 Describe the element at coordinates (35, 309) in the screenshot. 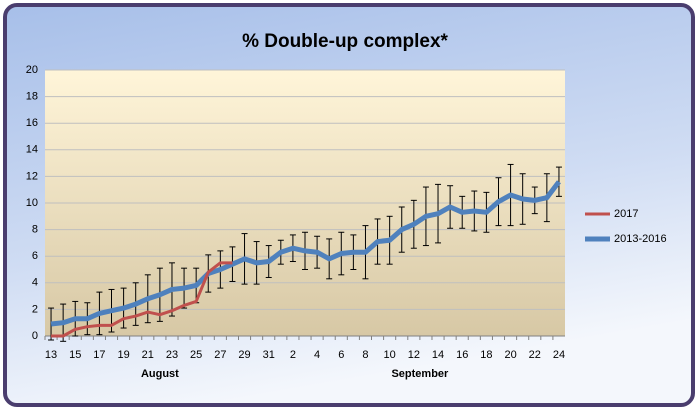

I see `y-tick-label: 2` at that location.